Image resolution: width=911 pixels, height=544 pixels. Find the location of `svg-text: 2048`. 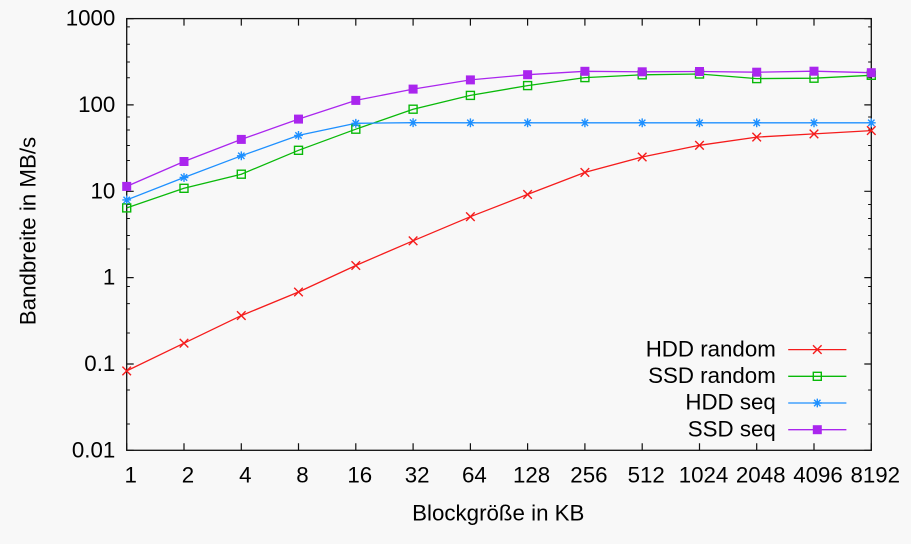

svg-text: 2048 is located at coordinates (761, 475).